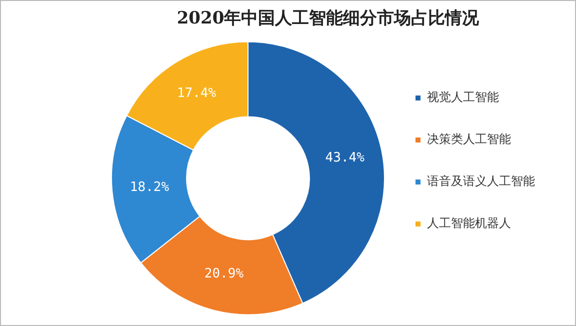 The image size is (576, 326). I want to click on data-label: 17.4%, so click(196, 94).